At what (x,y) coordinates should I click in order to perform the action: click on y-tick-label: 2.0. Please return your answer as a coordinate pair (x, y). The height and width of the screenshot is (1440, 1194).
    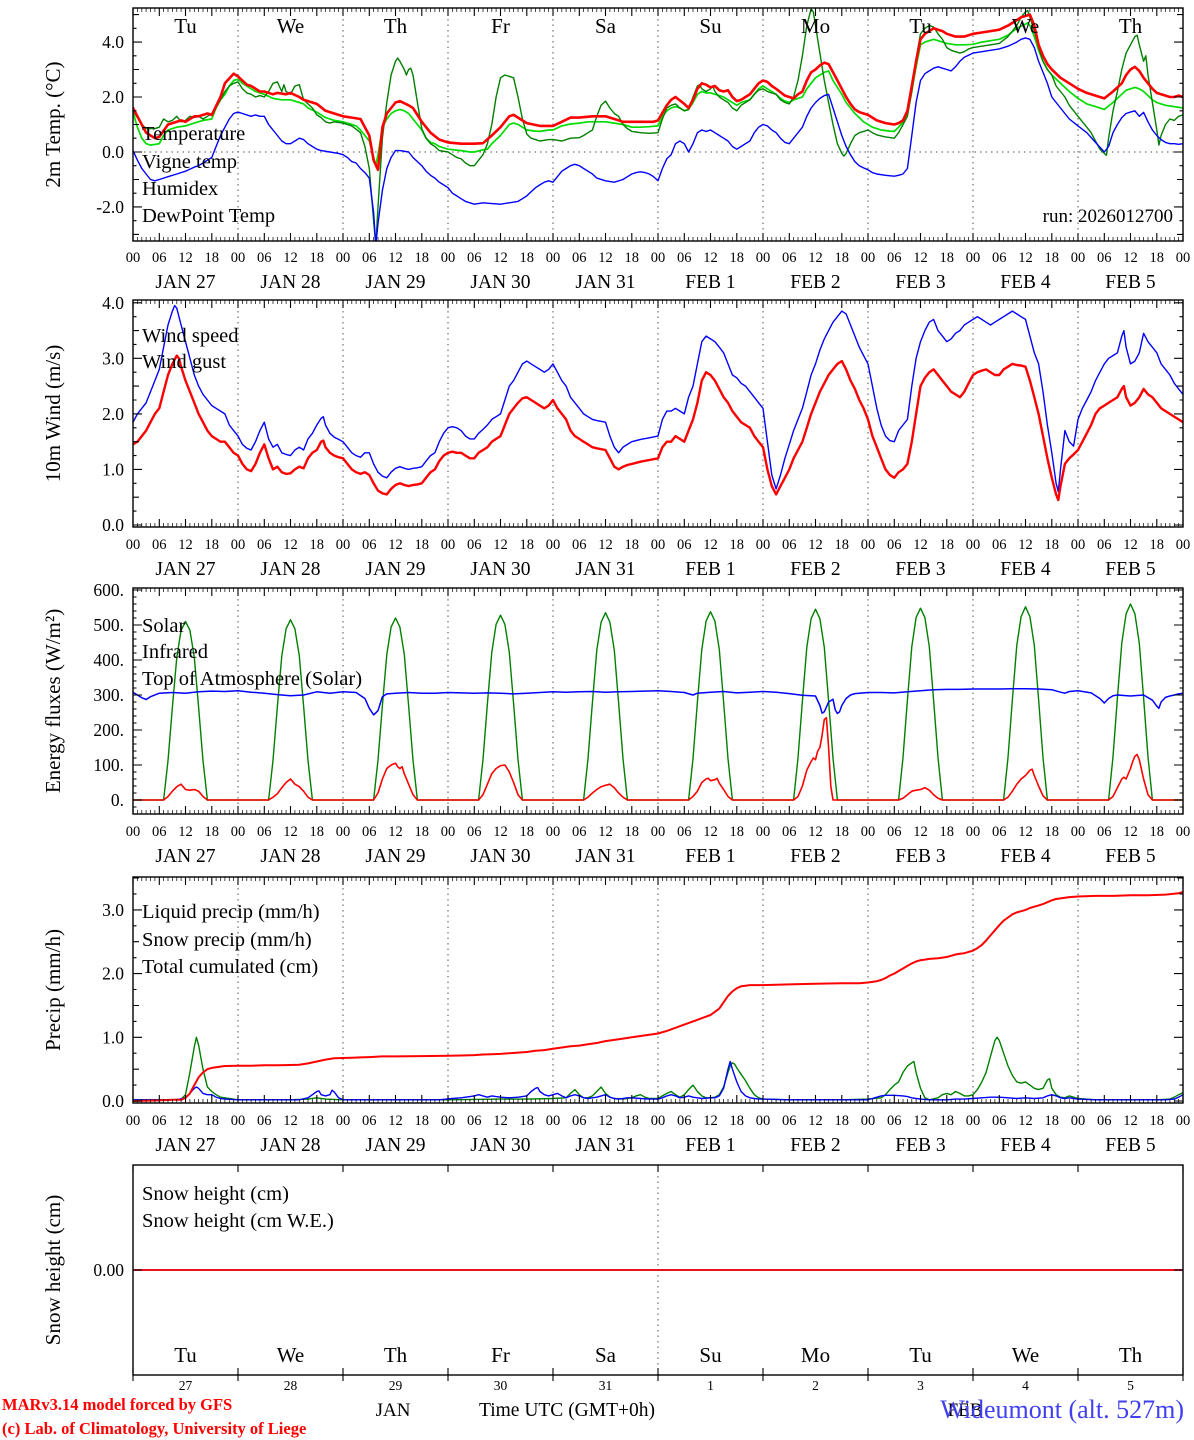
    Looking at the image, I should click on (113, 414).